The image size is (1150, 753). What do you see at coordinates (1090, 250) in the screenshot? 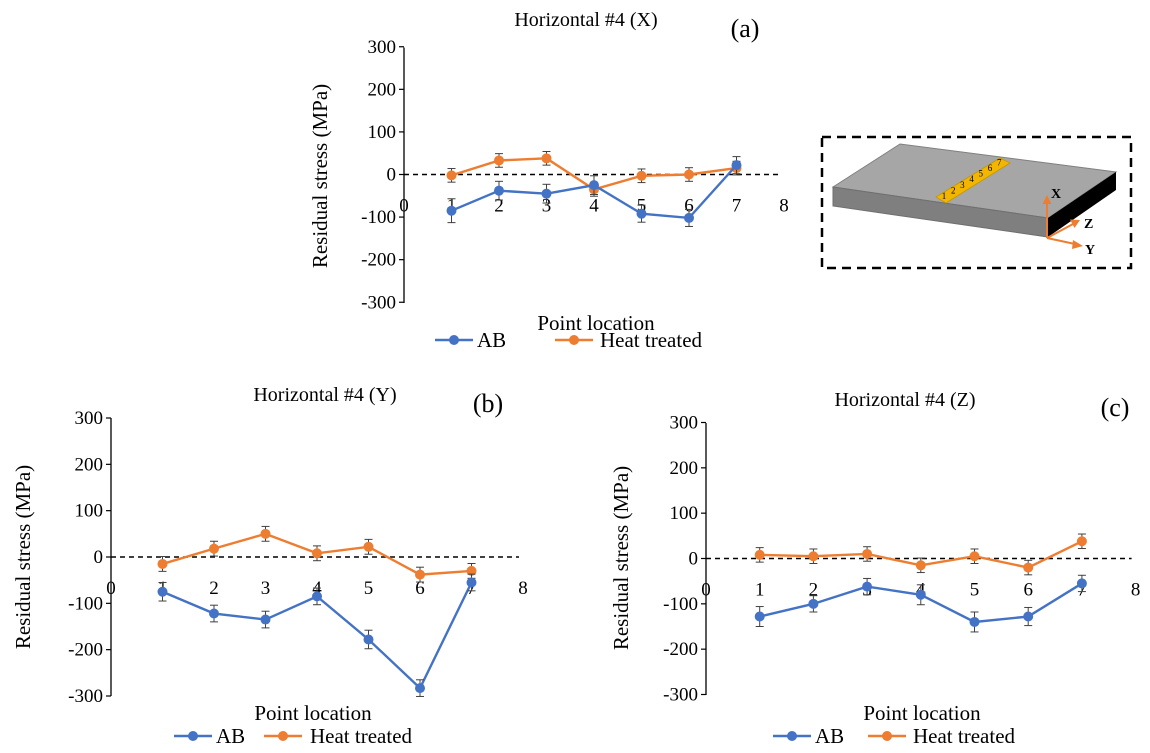
I see `y-axis-letter: Y` at bounding box center [1090, 250].